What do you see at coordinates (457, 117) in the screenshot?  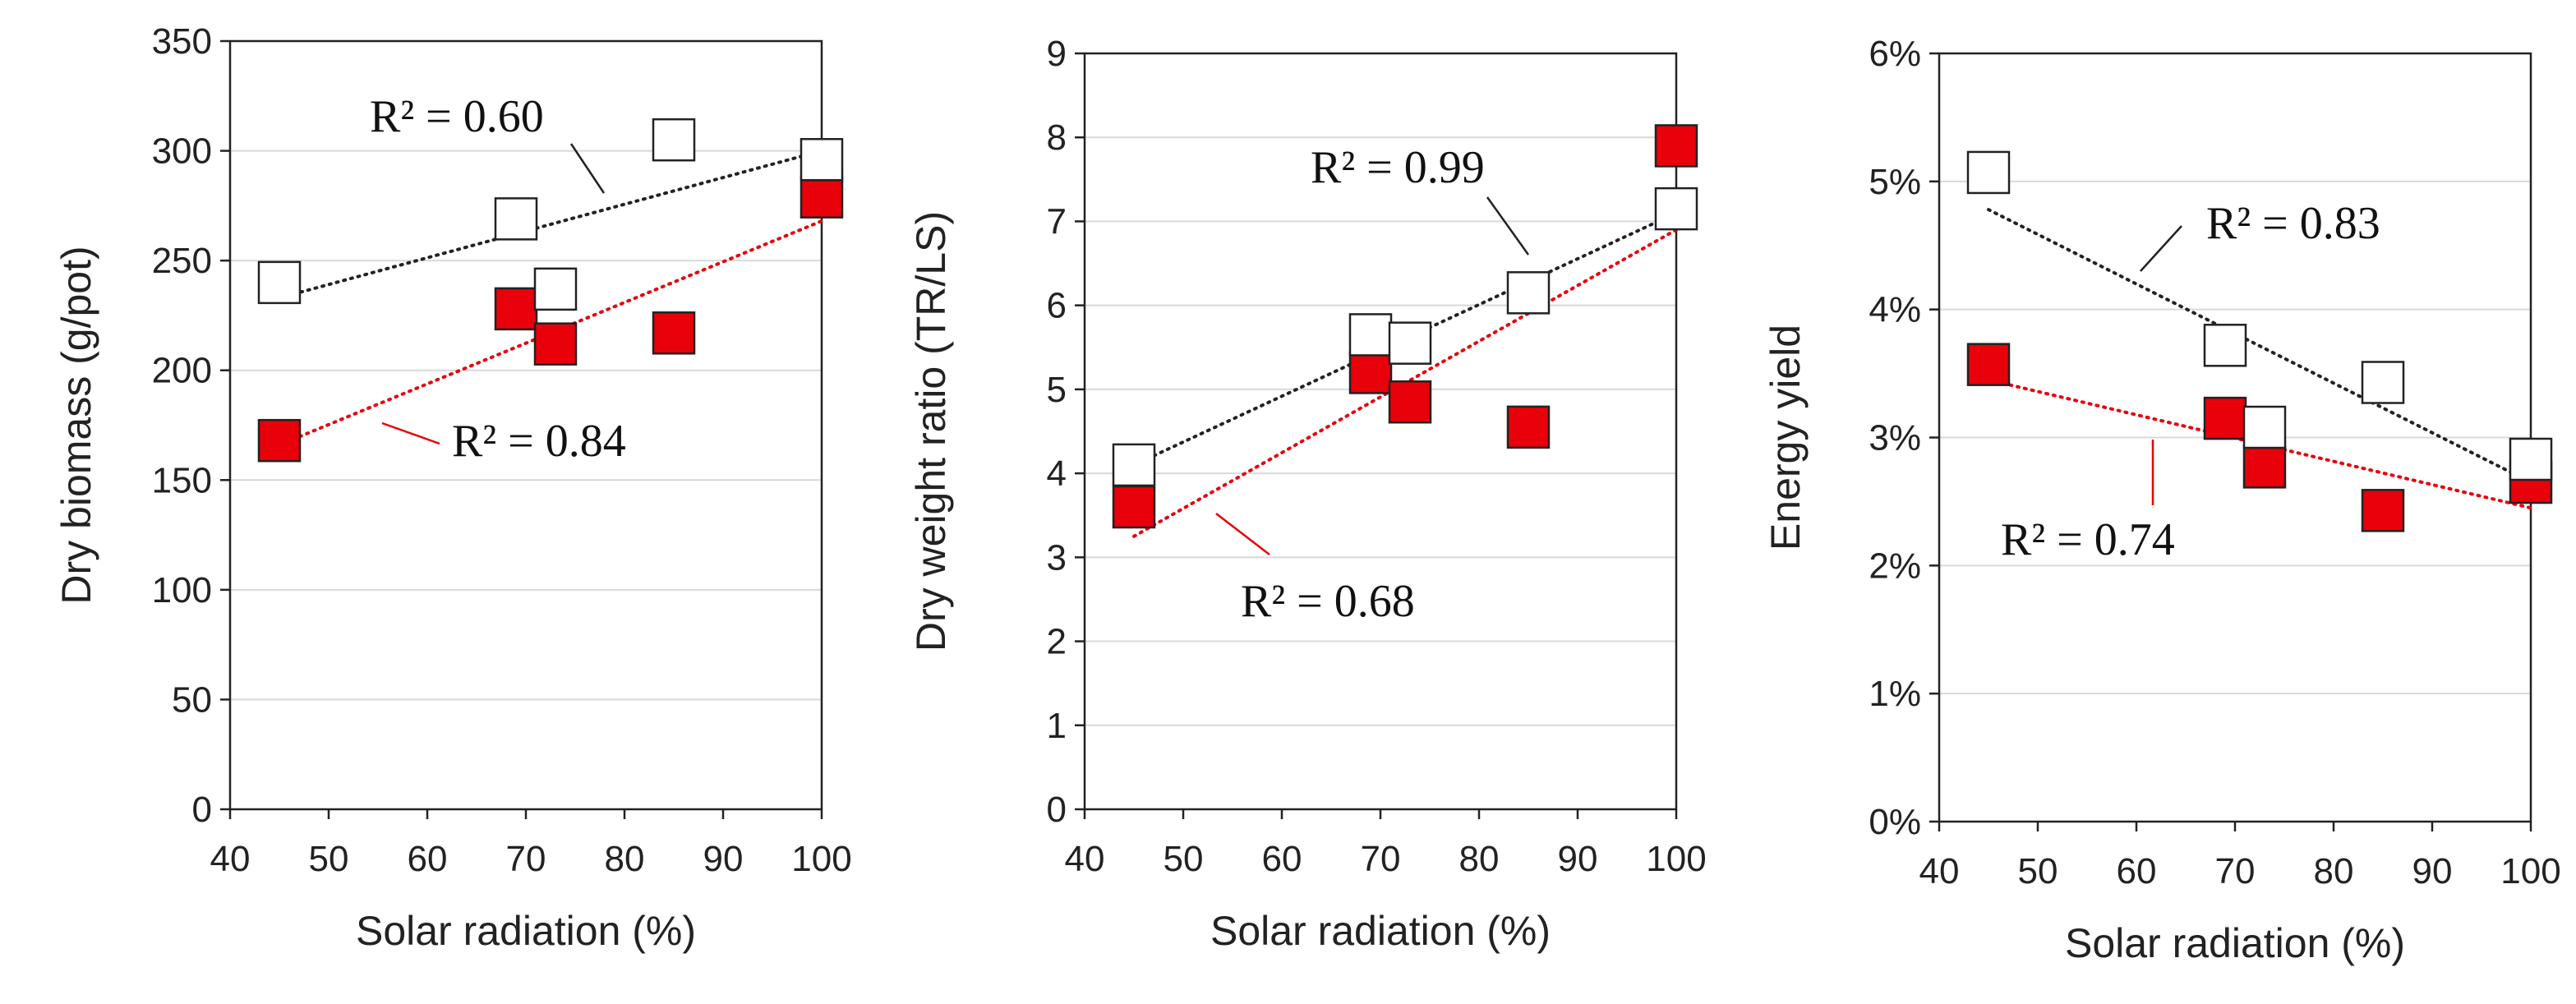 I see `r2-label-open: R² = 0.60` at bounding box center [457, 117].